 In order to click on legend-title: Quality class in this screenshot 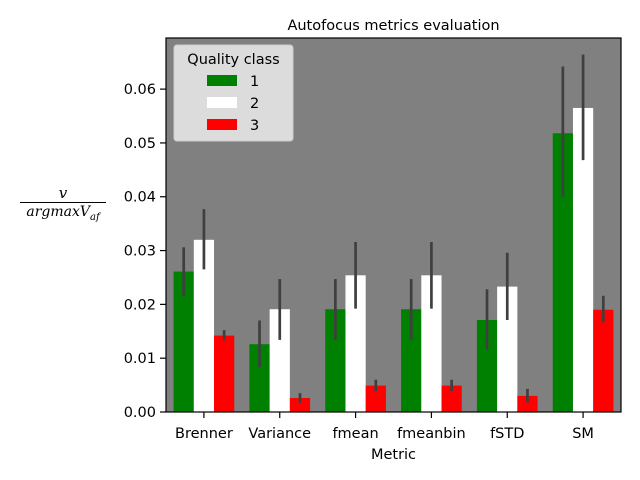, I will do `click(233, 60)`.